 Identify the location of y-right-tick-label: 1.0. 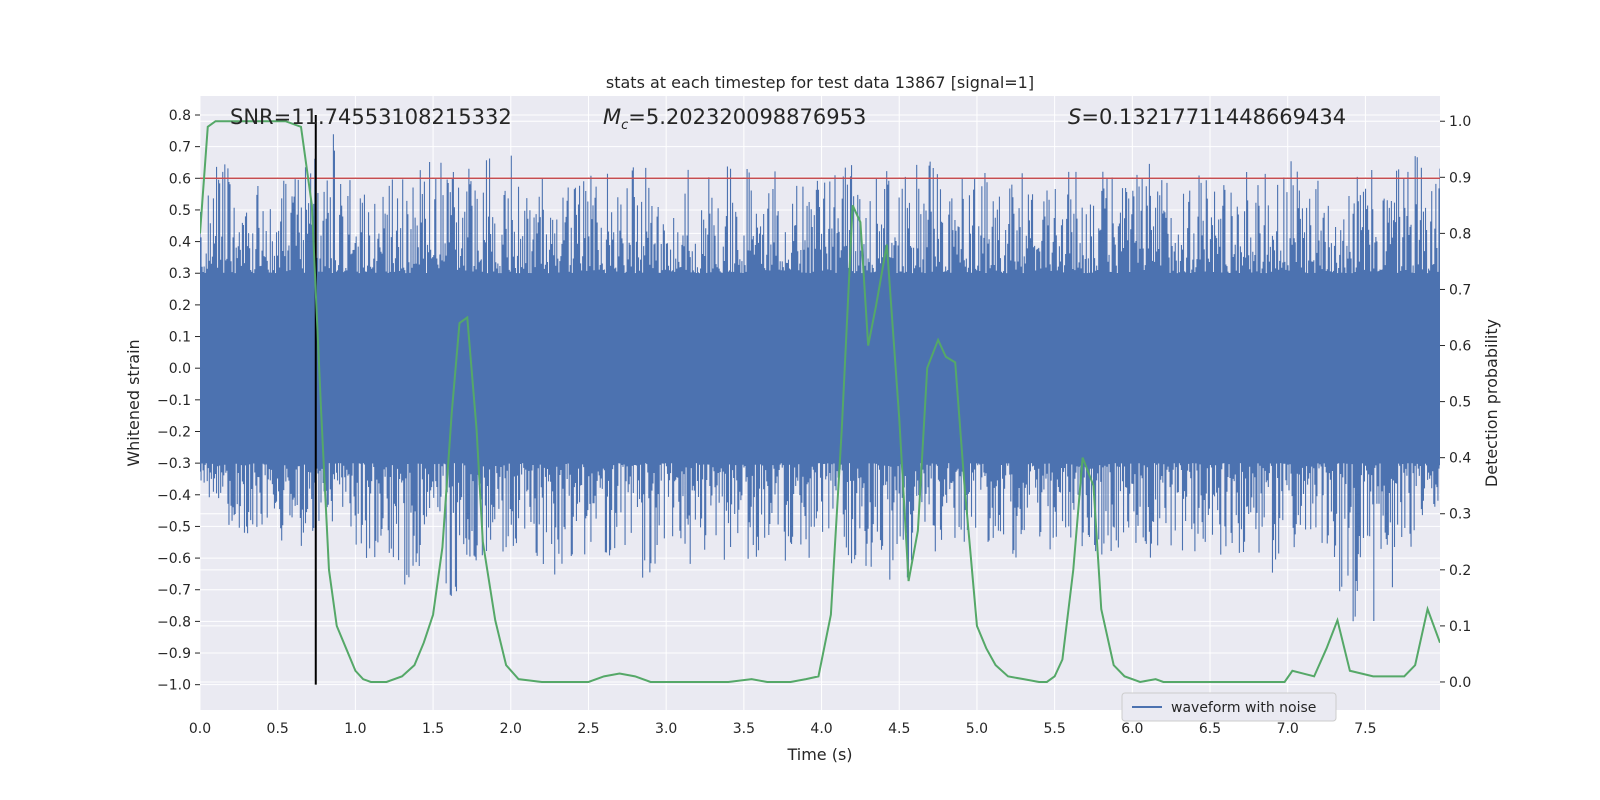
(1460, 122).